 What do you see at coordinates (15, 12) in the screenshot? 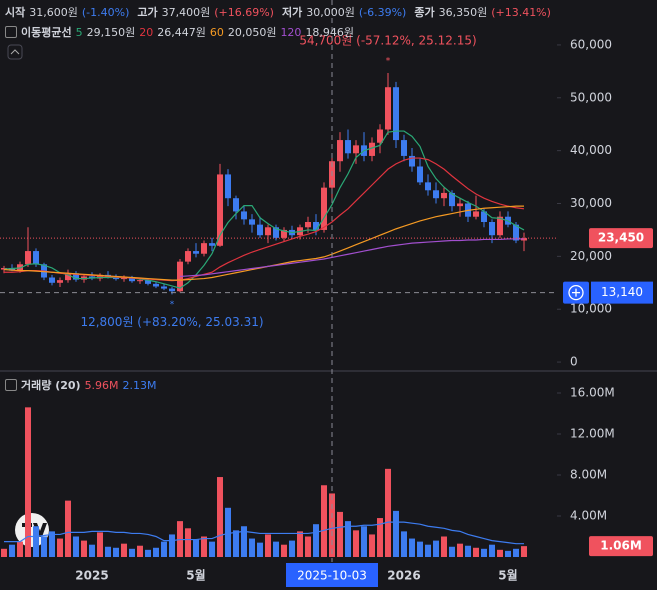
I see `ohlc-label: 시작` at bounding box center [15, 12].